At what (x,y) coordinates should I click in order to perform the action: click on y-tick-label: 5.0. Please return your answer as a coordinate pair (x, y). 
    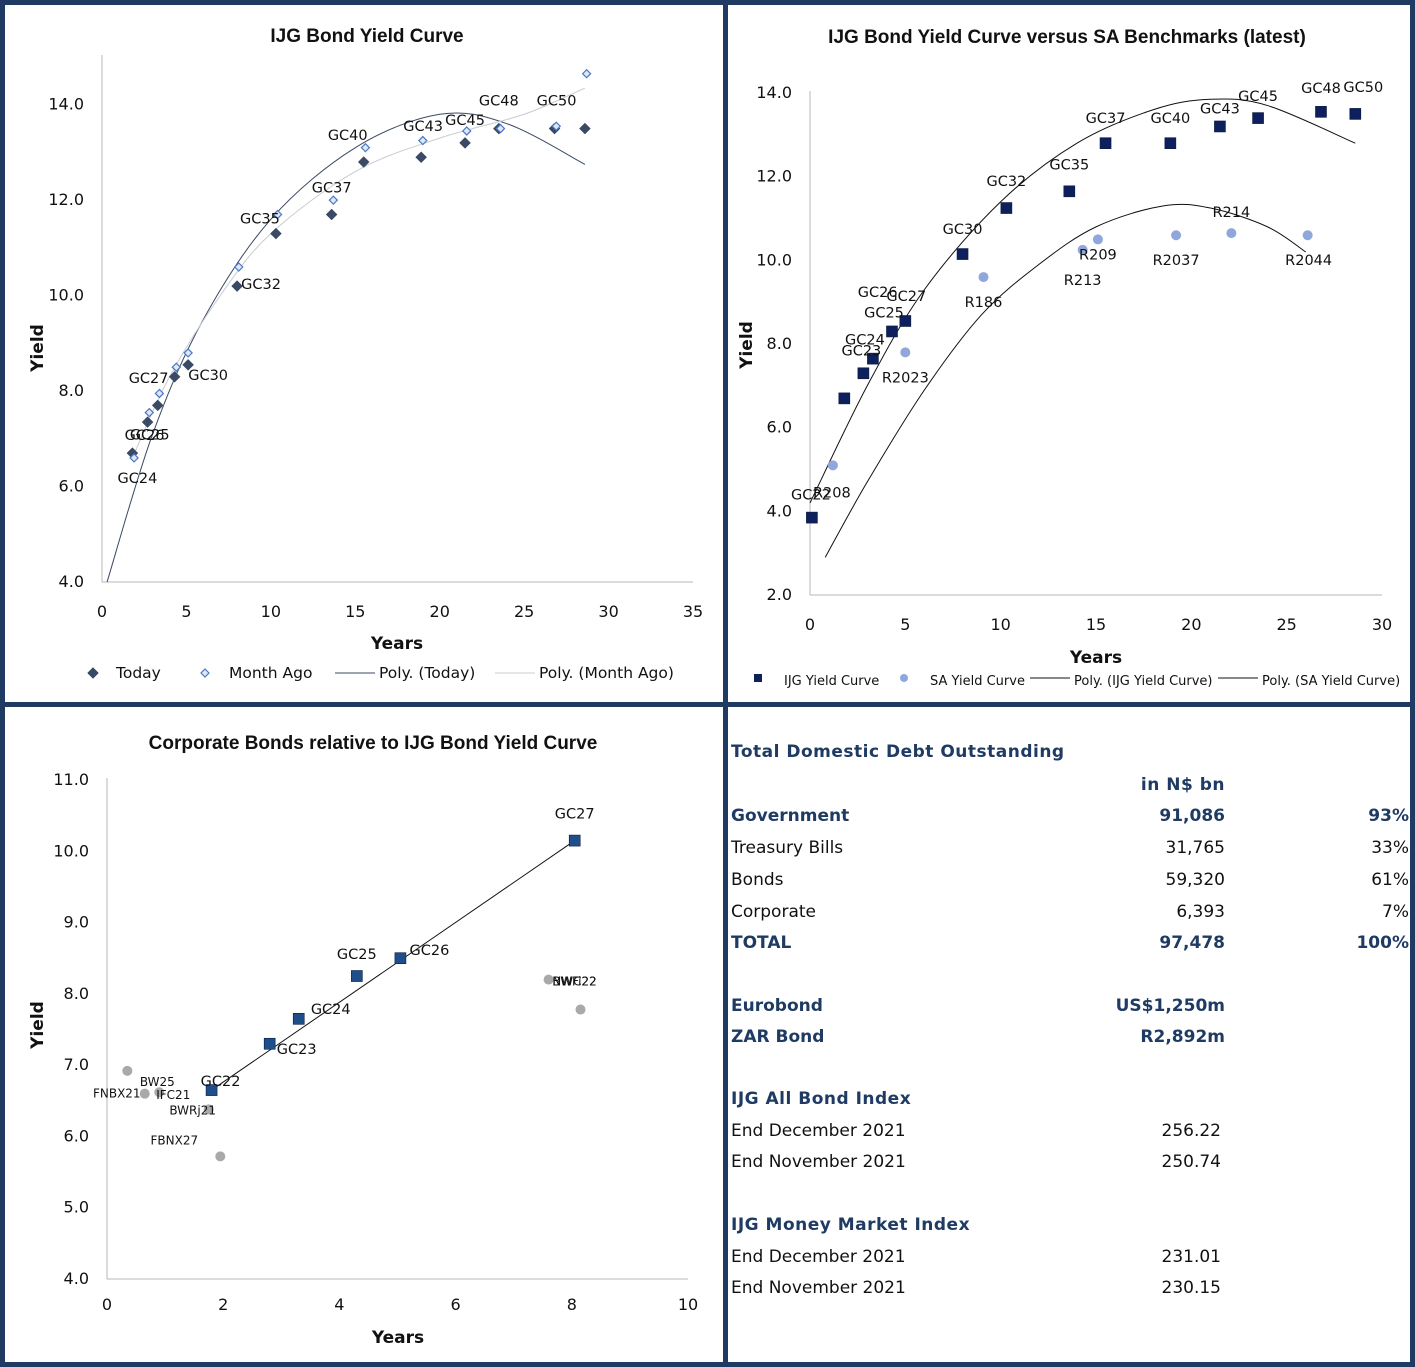
    Looking at the image, I should click on (76, 1207).